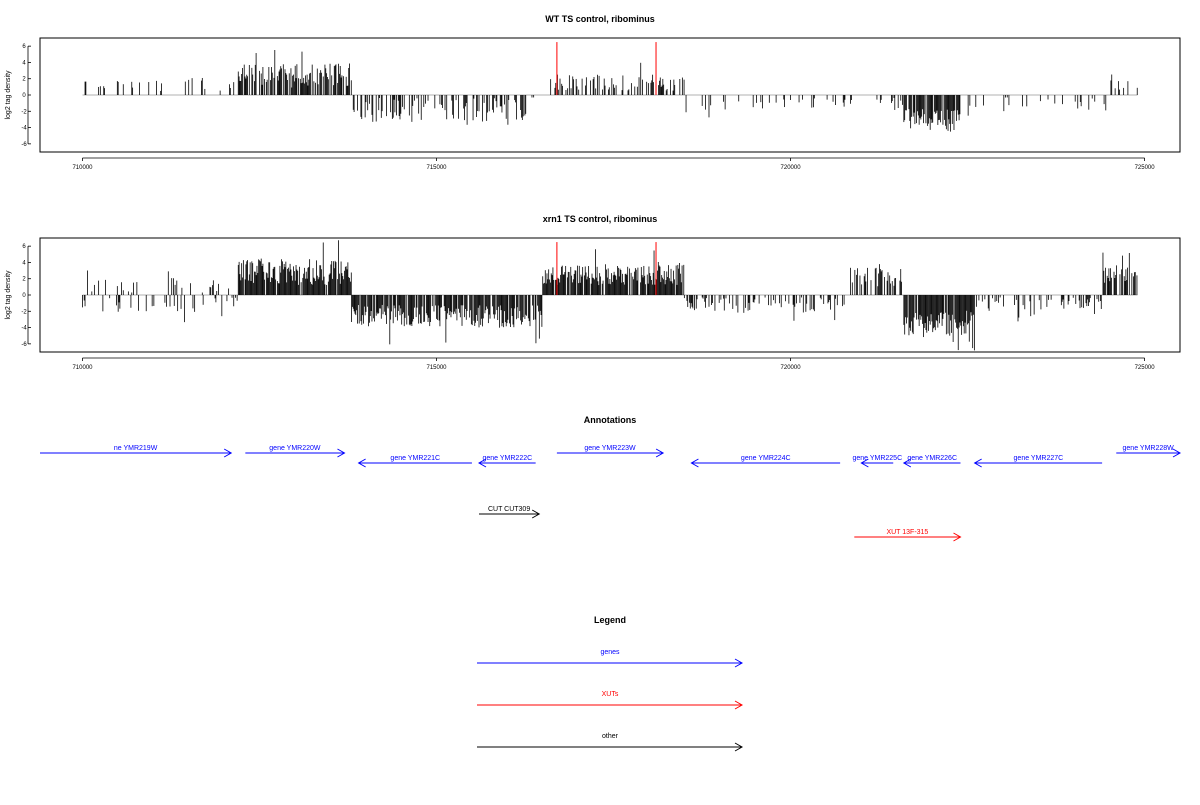 The width and height of the screenshot is (1200, 805). What do you see at coordinates (509, 509) in the screenshot?
I see `cut-label: CUT CUT309` at bounding box center [509, 509].